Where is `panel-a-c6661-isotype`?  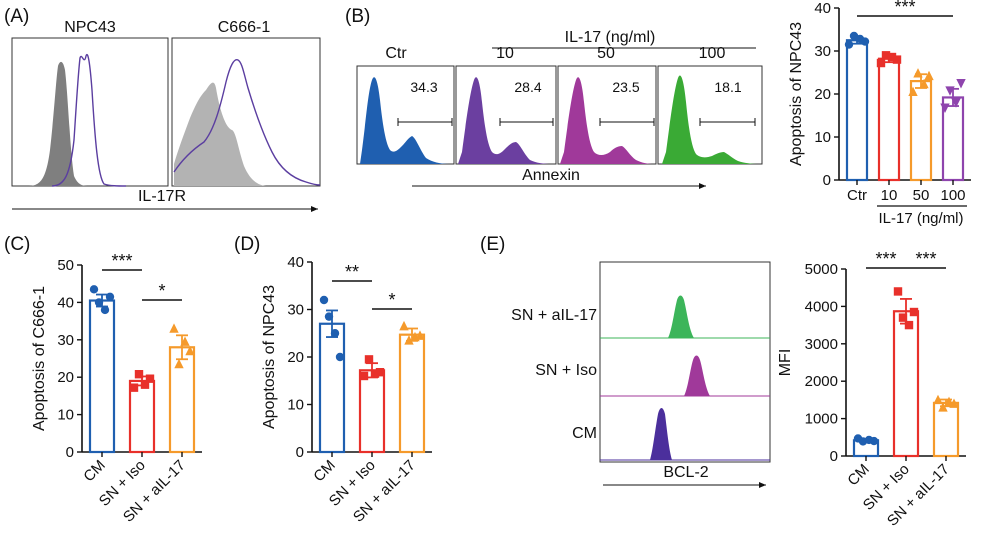
panel-a-c6661-isotype is located at coordinates (221, 134).